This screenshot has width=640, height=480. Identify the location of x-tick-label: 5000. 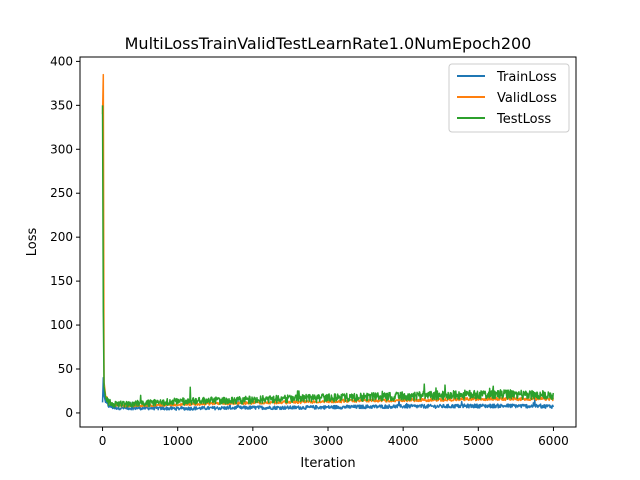
(478, 441).